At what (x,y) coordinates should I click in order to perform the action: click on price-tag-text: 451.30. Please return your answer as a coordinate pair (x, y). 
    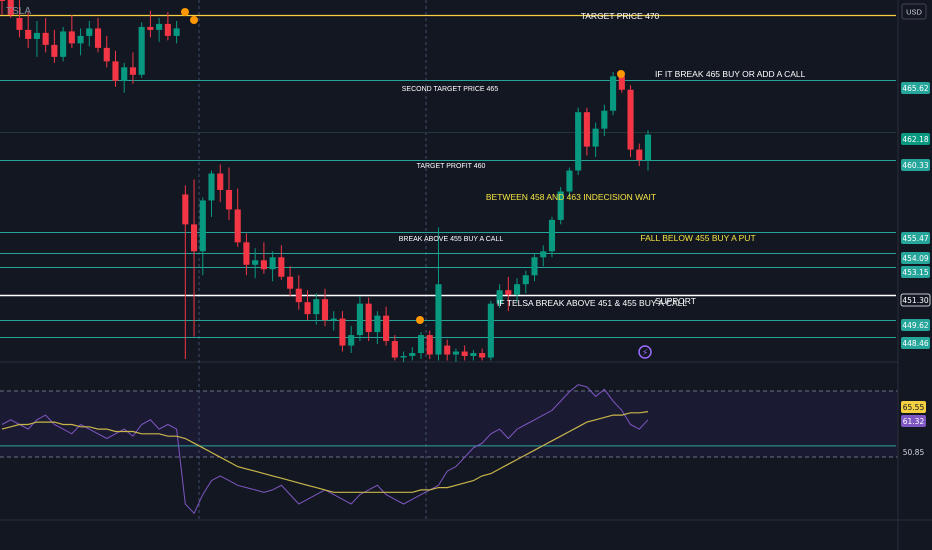
    Looking at the image, I should click on (915, 300).